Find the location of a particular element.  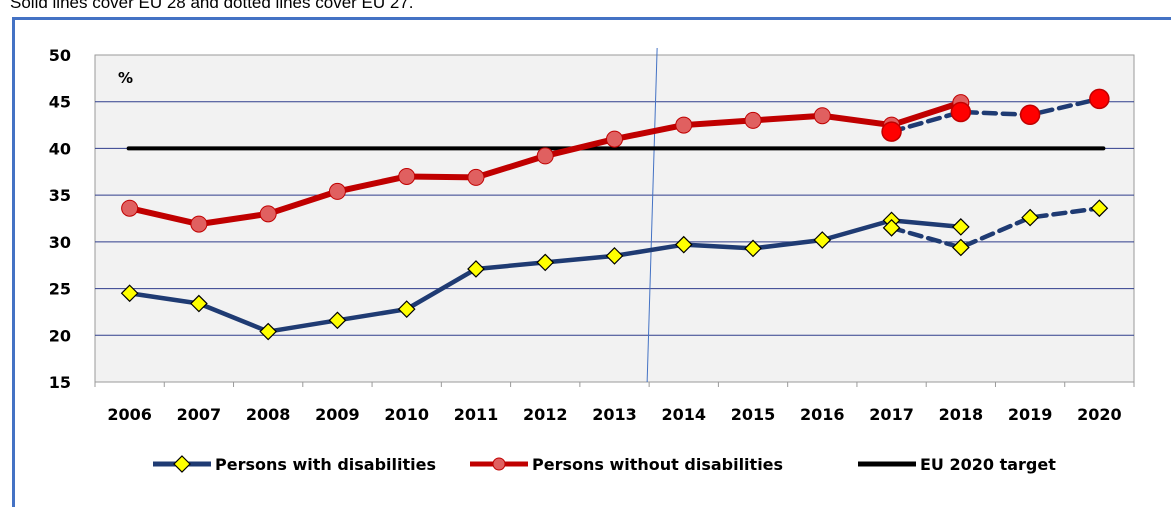

legend-label: Persons with disabilities is located at coordinates (325, 464).